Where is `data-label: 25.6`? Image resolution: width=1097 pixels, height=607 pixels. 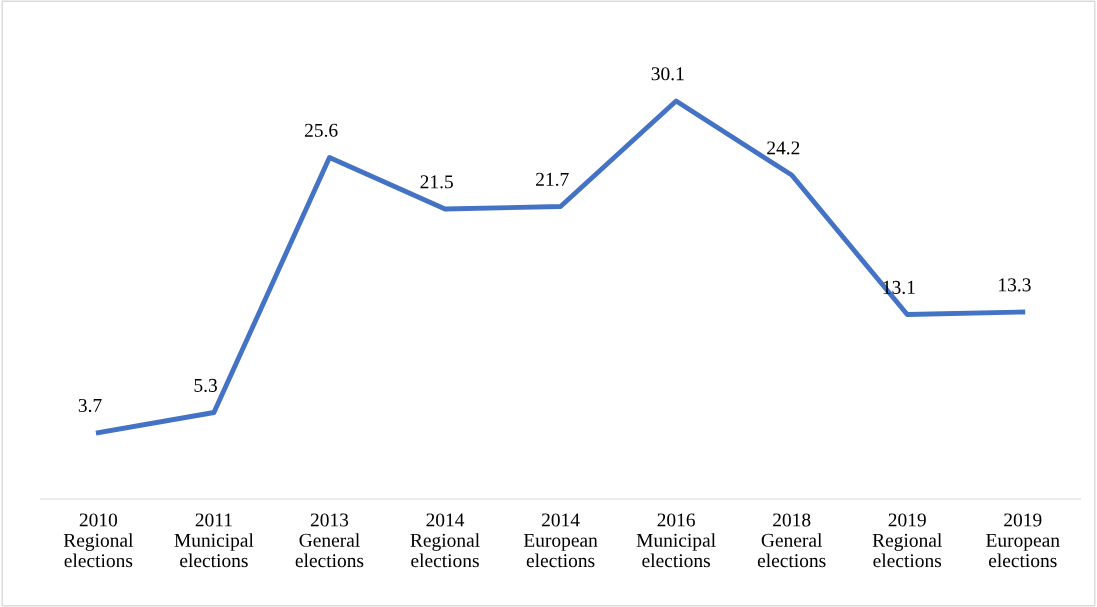
data-label: 25.6 is located at coordinates (321, 130).